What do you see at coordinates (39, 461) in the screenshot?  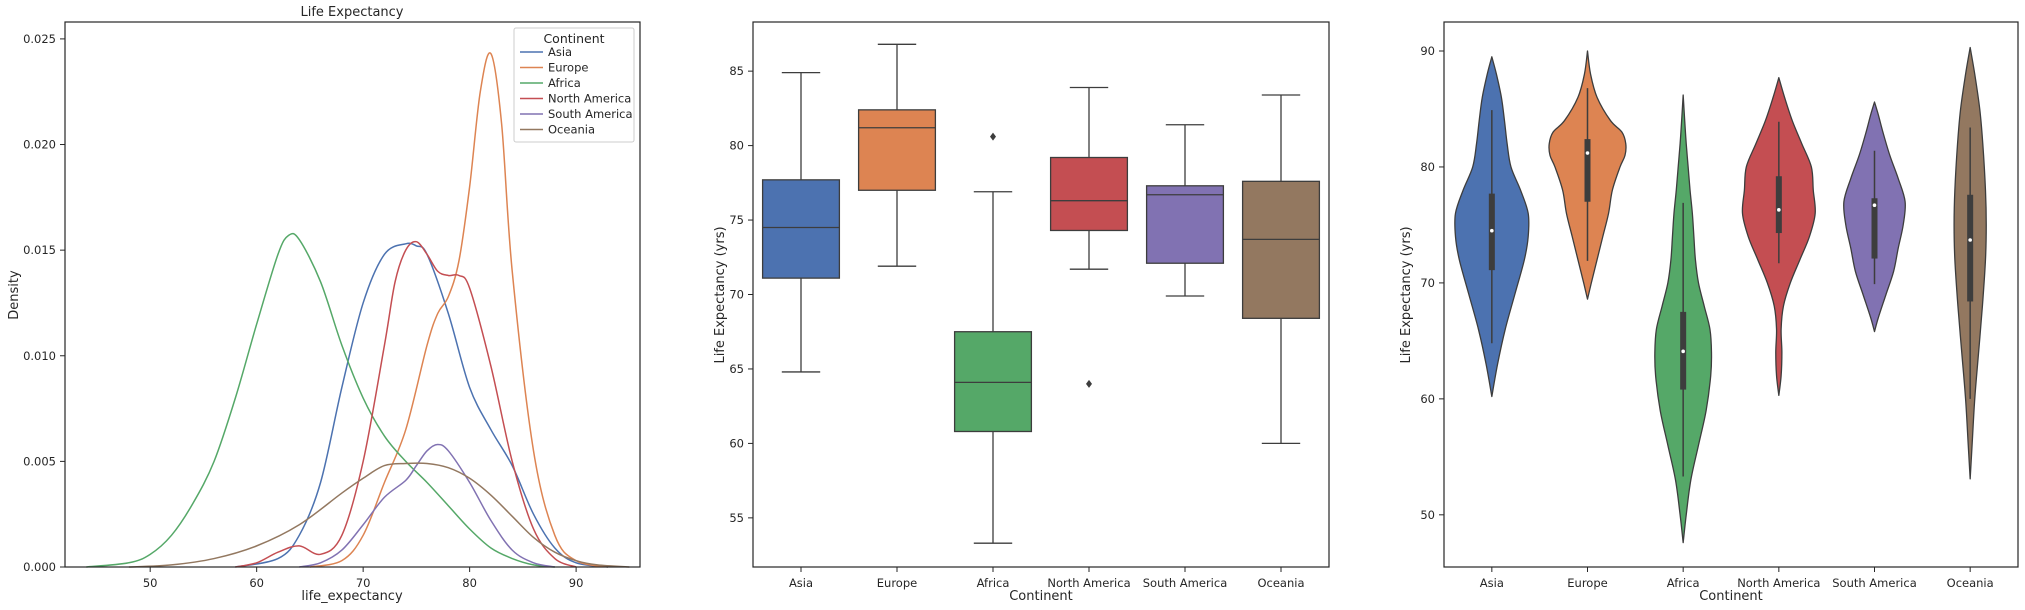 I see `kde-y-tick-label: 0.005` at bounding box center [39, 461].